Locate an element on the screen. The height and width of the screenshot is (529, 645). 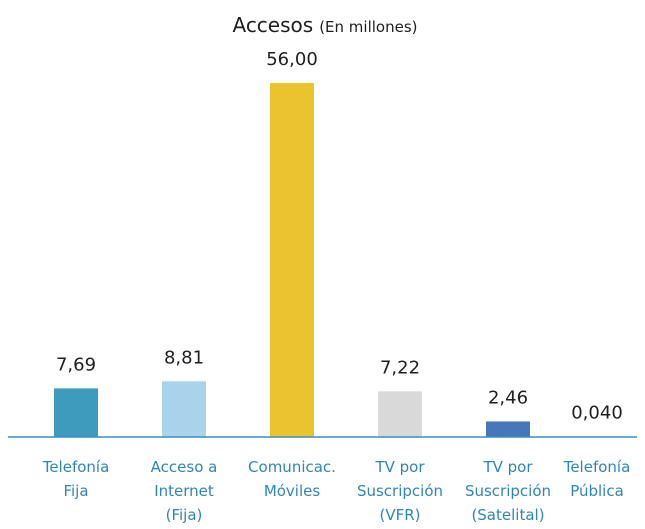
category-label-line: Fija is located at coordinates (75, 491).